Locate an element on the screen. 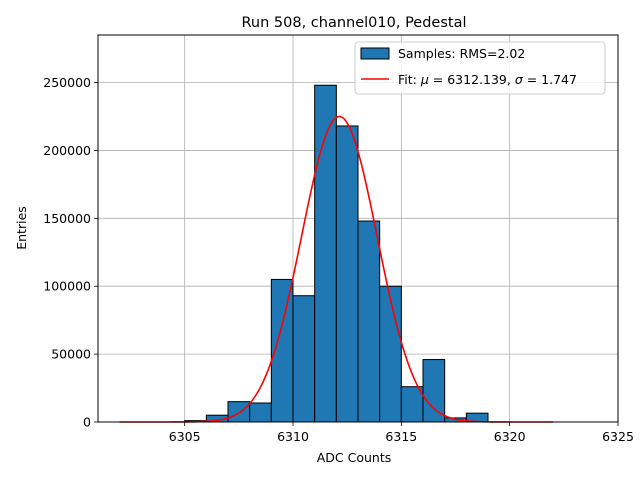 The width and height of the screenshot is (640, 480). x-axis-ticks: 6305 6310 6315 6320 6325 is located at coordinates (401, 433).